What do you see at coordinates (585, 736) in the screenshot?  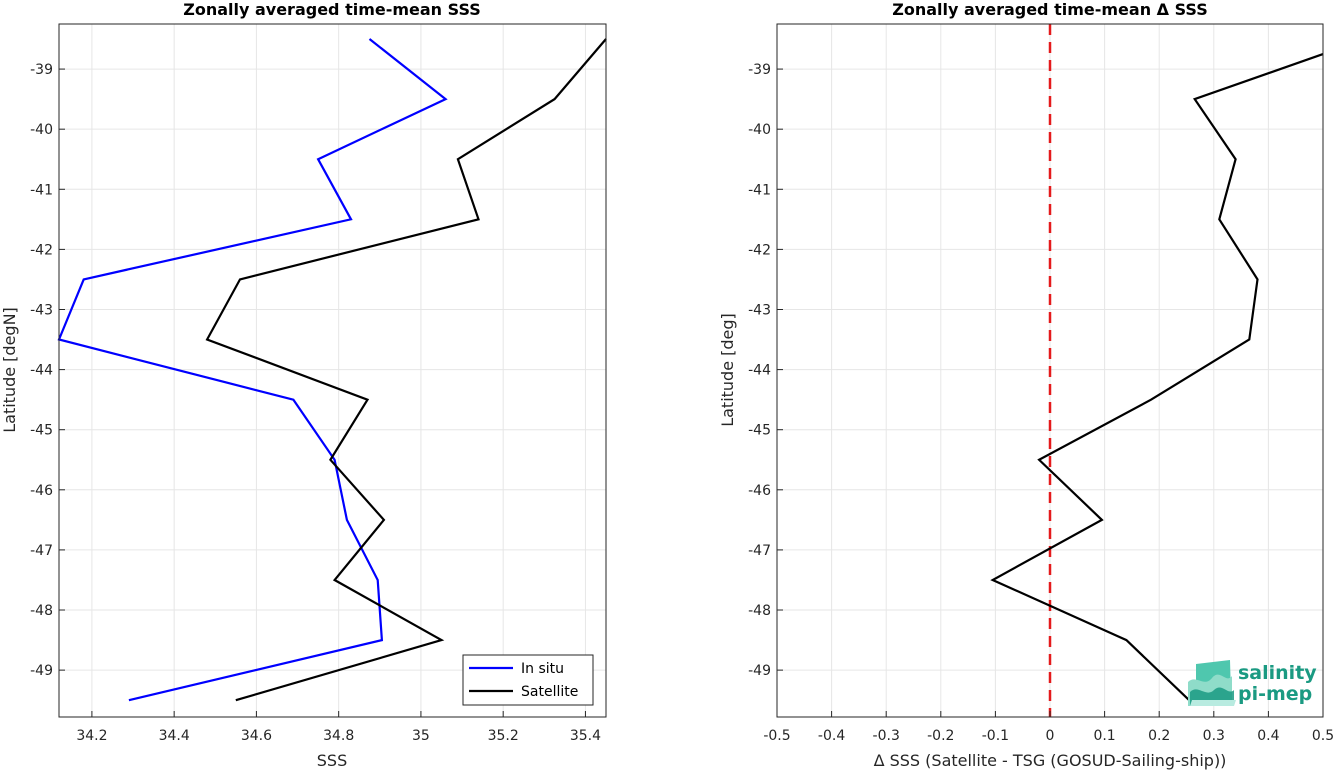 I see `sss-x-tick-label: 35.4` at bounding box center [585, 736].